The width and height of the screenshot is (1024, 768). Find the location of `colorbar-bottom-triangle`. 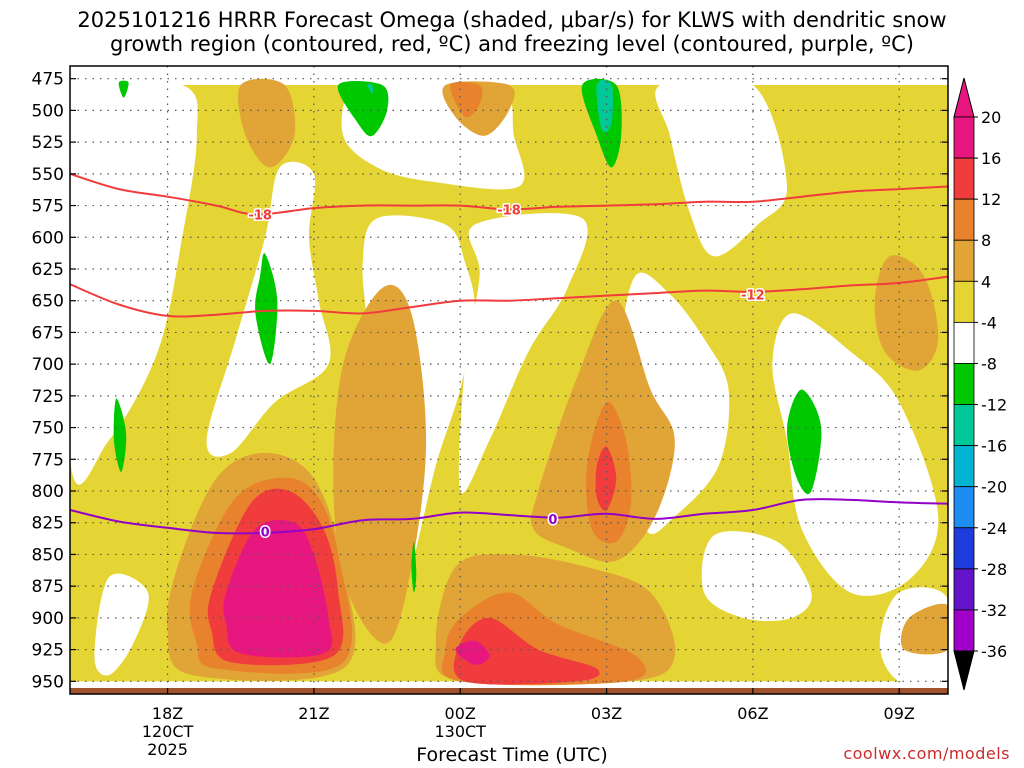

colorbar-bottom-triangle is located at coordinates (964, 670).